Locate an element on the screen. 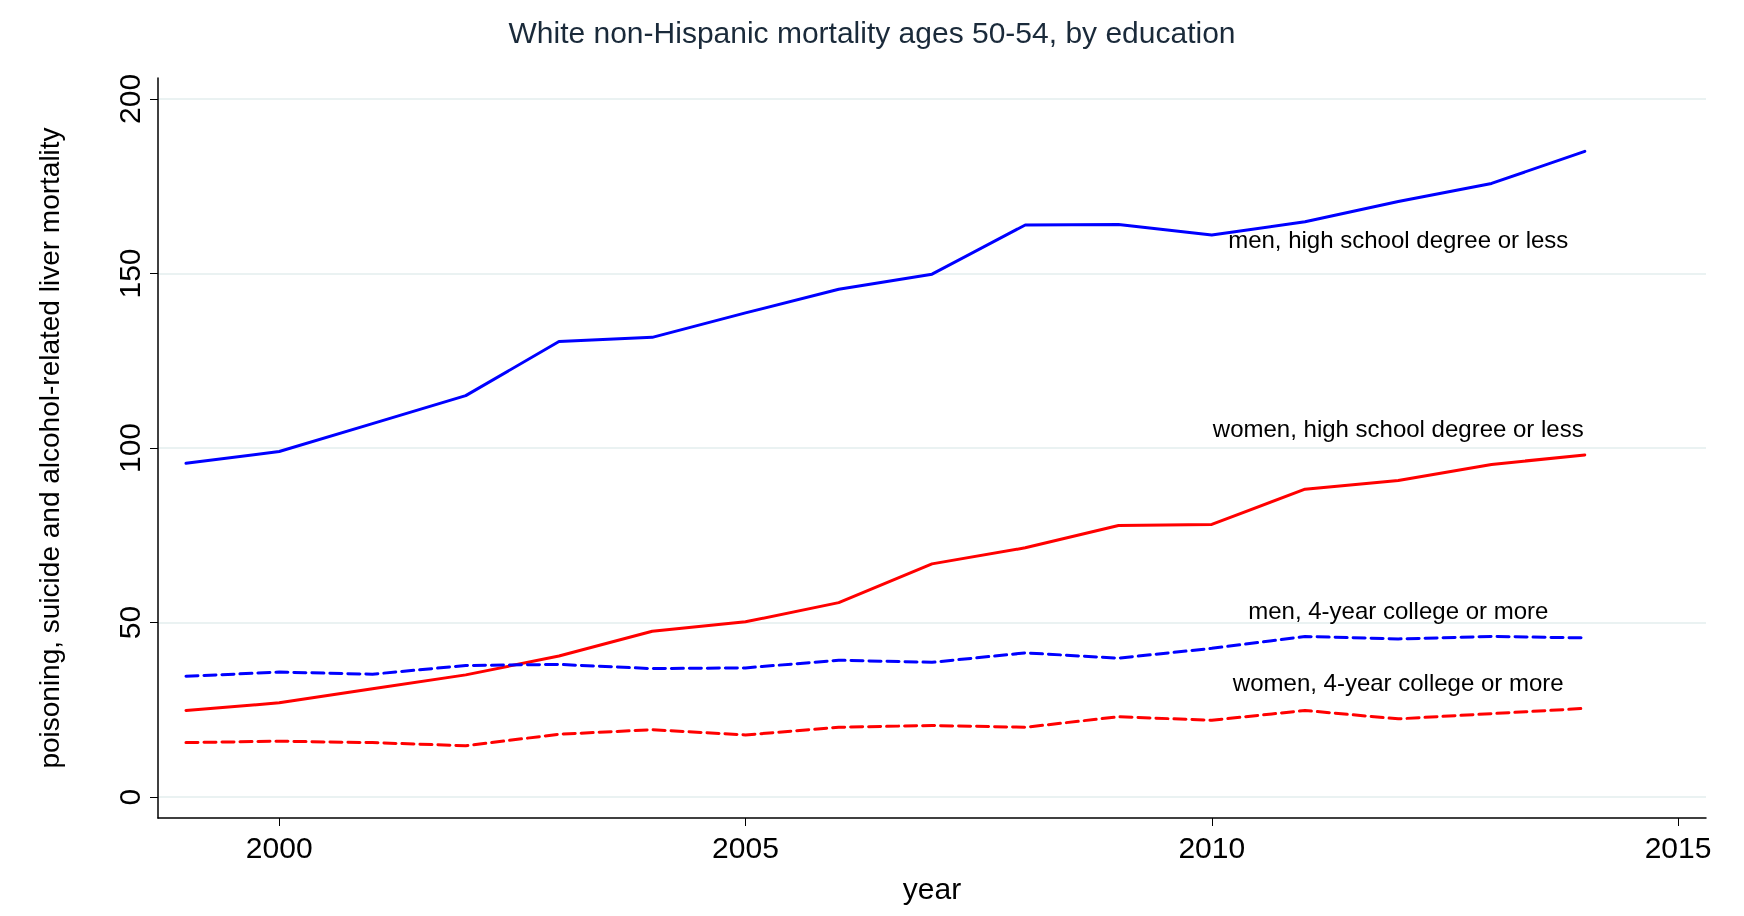  chart-title: White non-Hispanic mortality ages 50-54, by education is located at coordinates (872, 32).